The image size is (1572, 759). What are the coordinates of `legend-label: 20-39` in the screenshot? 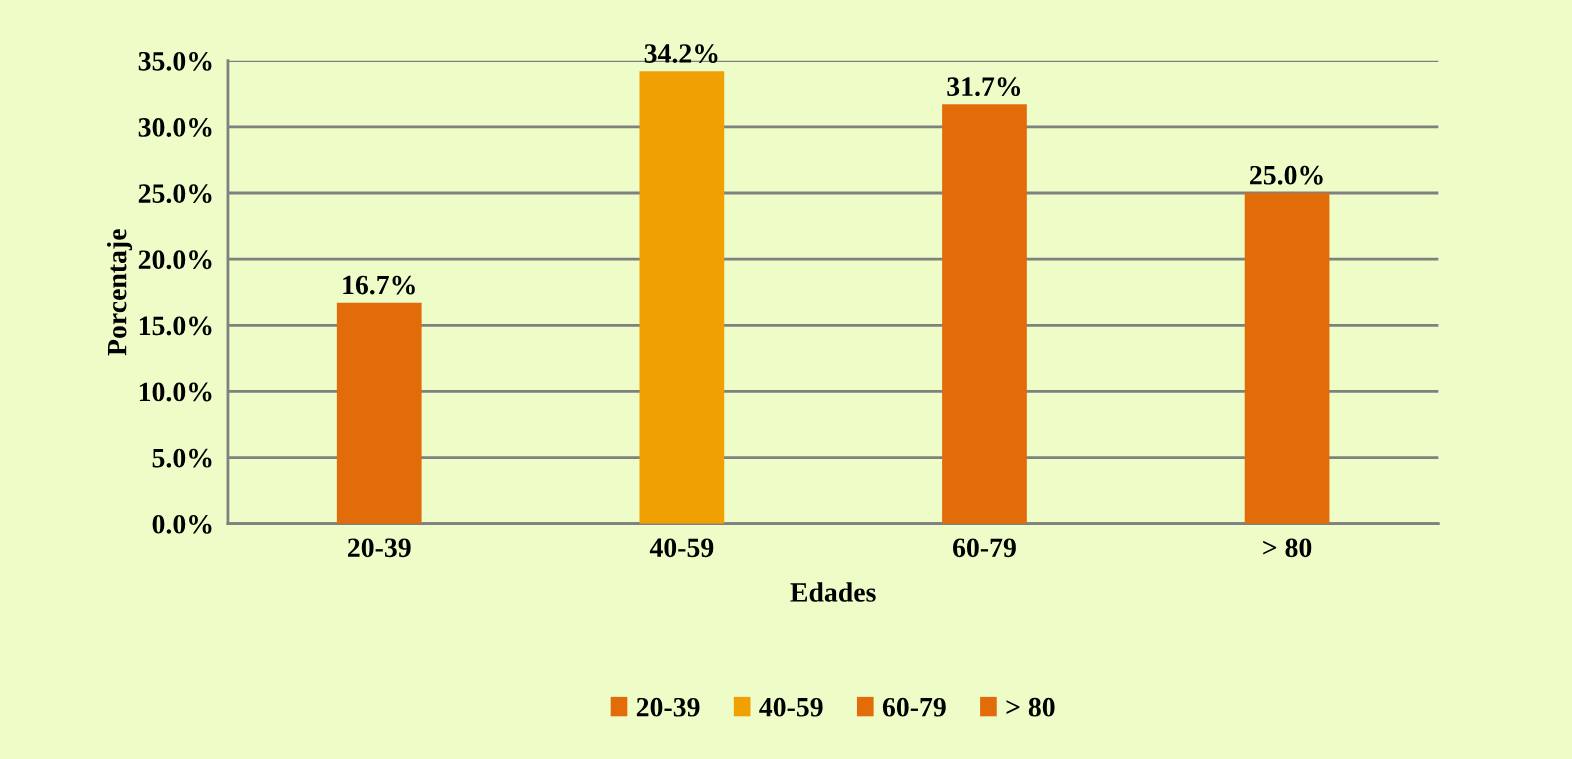 It's located at (668, 707).